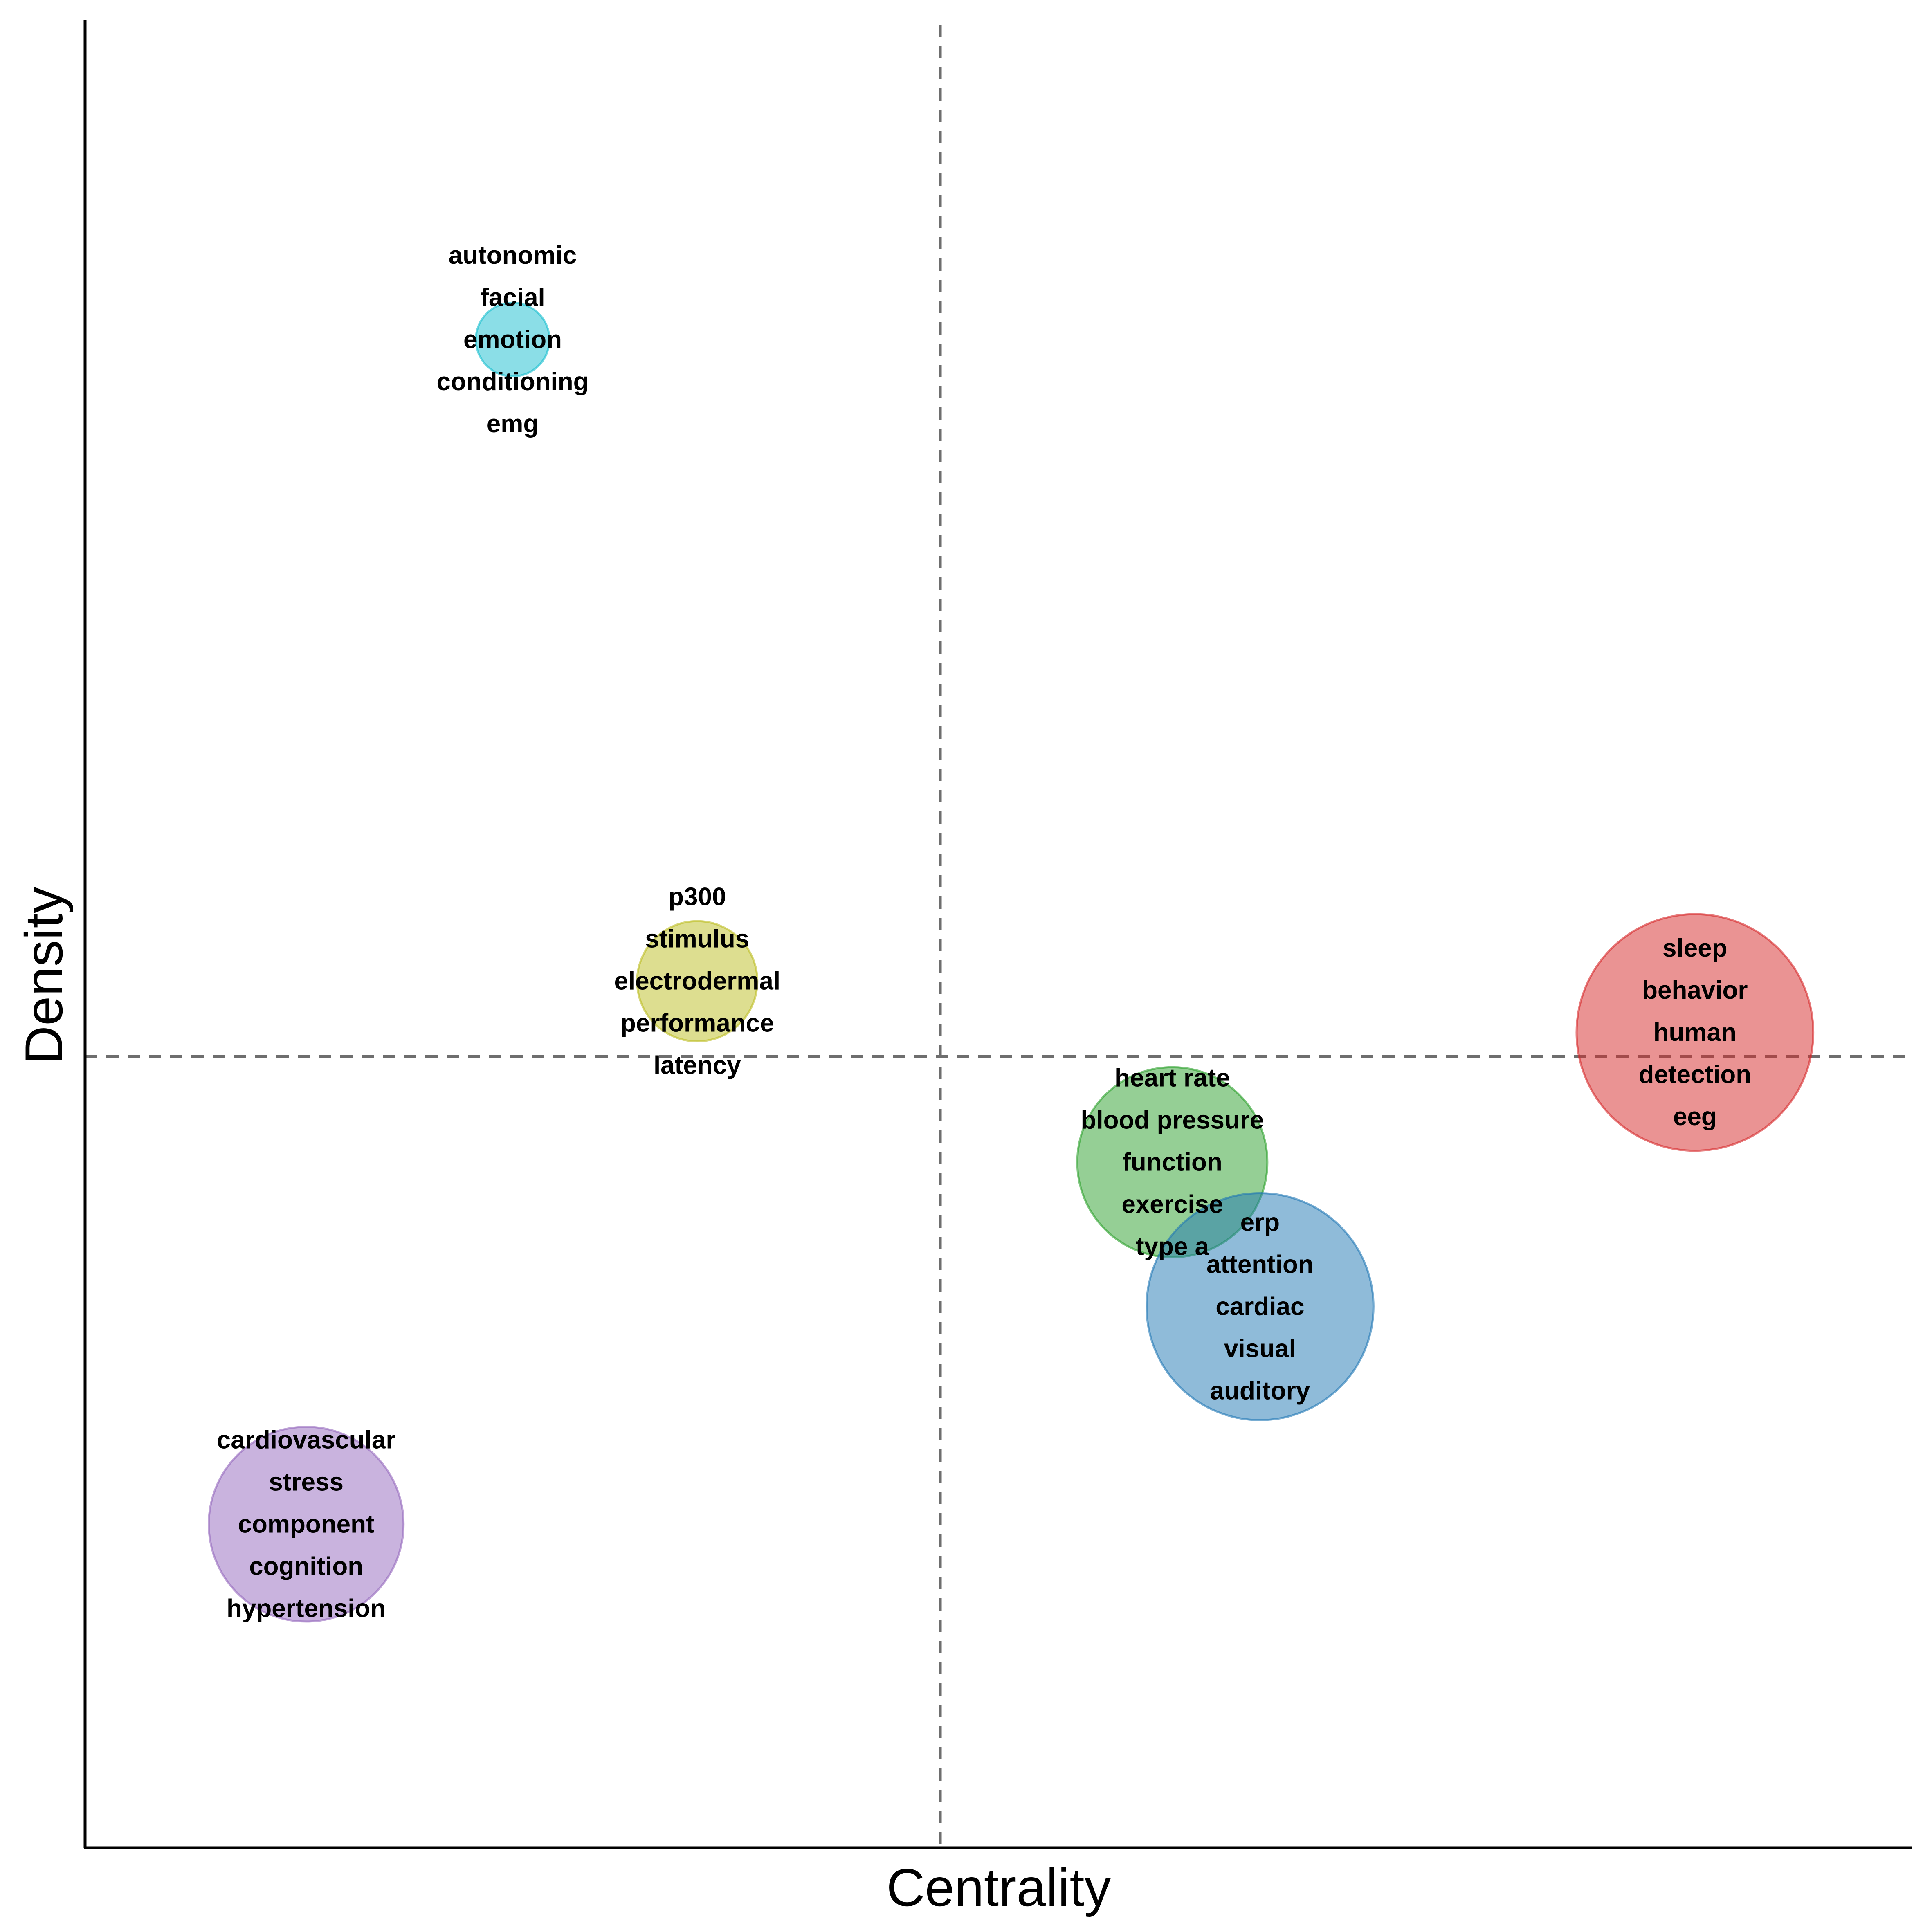 Image resolution: width=1932 pixels, height=1932 pixels. I want to click on cluster-label: exercise, so click(1172, 1204).